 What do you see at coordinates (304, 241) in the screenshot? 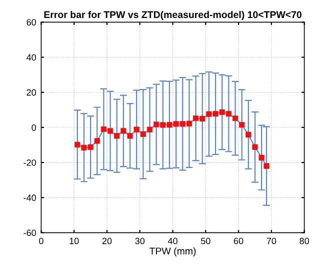
I see `x-tick-label: 80` at bounding box center [304, 241].